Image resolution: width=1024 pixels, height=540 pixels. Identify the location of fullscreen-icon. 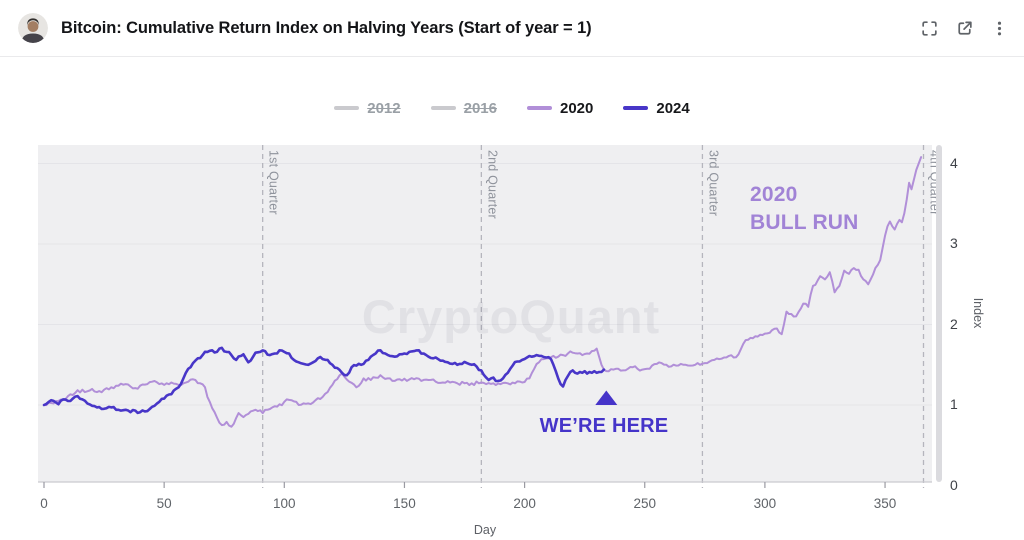
(929, 28).